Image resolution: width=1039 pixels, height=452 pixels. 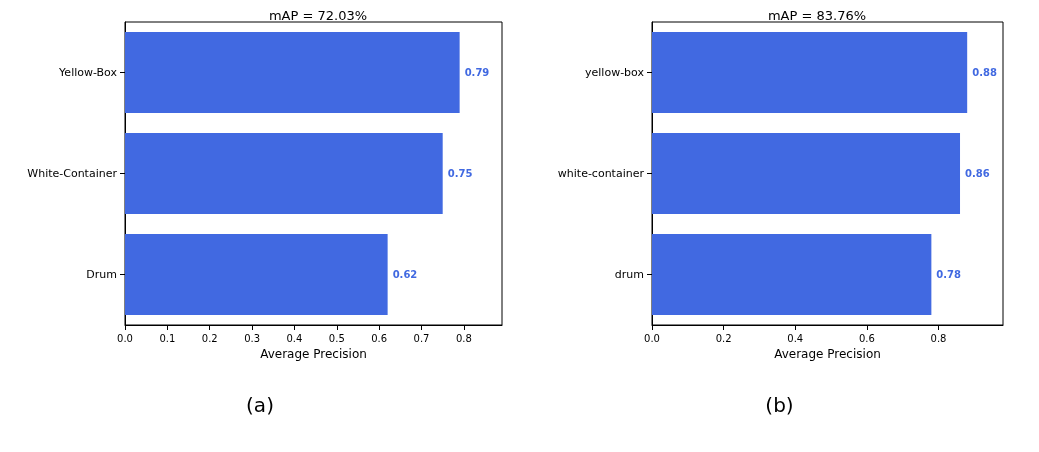 I want to click on y-tick-label: white-container, so click(x=601, y=173).